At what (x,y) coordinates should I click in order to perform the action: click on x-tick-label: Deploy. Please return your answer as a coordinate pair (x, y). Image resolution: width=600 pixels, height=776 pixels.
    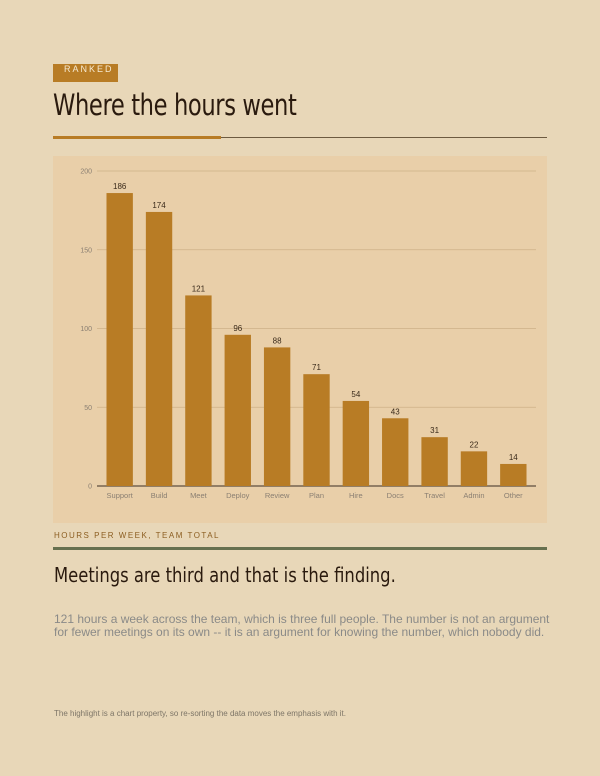
    Looking at the image, I should click on (238, 495).